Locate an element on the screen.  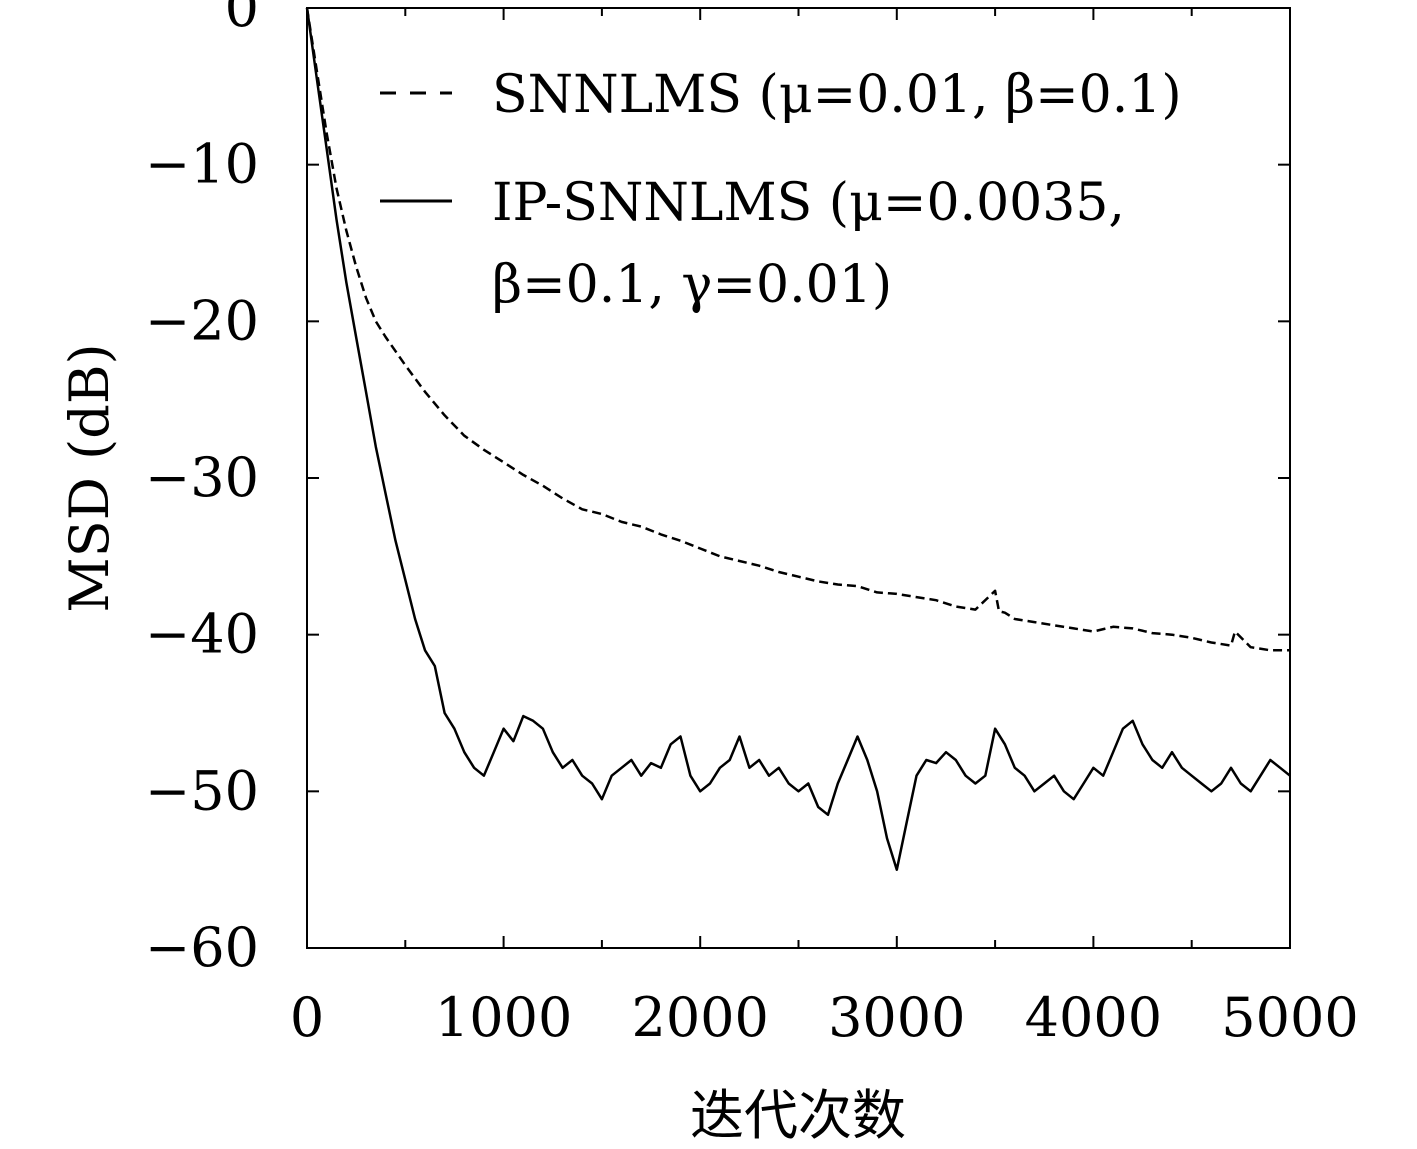
y-tick-label: −20 is located at coordinates (202, 320).